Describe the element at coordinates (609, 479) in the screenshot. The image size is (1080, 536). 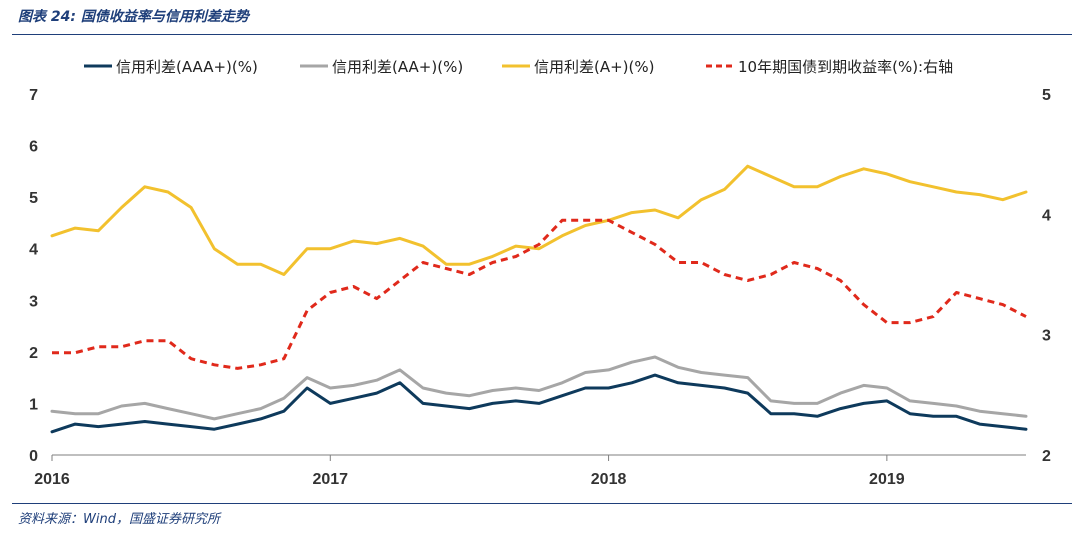
I see `x-tick-label: 2018` at that location.